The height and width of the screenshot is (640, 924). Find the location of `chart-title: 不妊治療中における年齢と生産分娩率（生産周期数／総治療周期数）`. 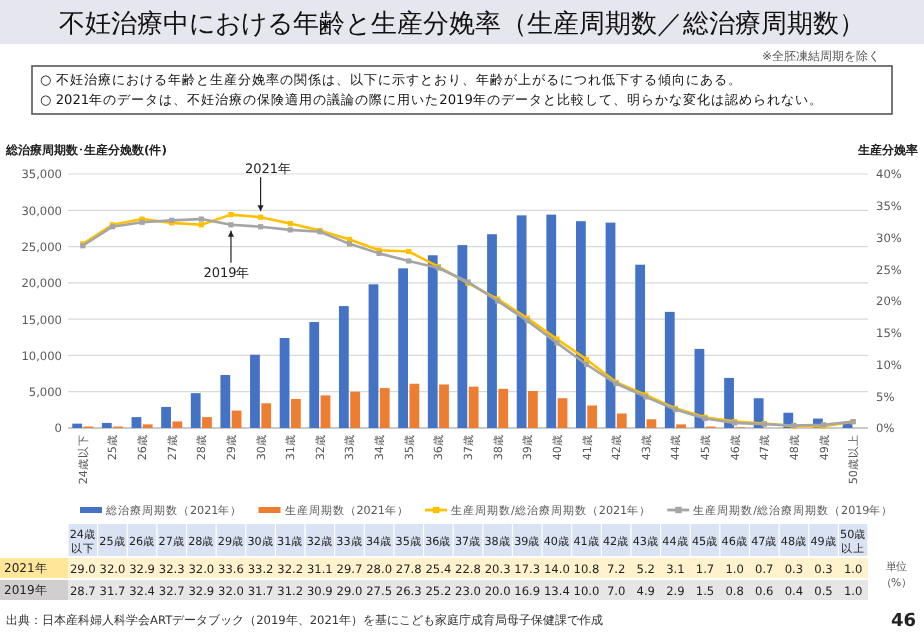

chart-title: 不妊治療中における年齢と生産分娩率（生産周期数／総治療周期数） is located at coordinates (462, 24).